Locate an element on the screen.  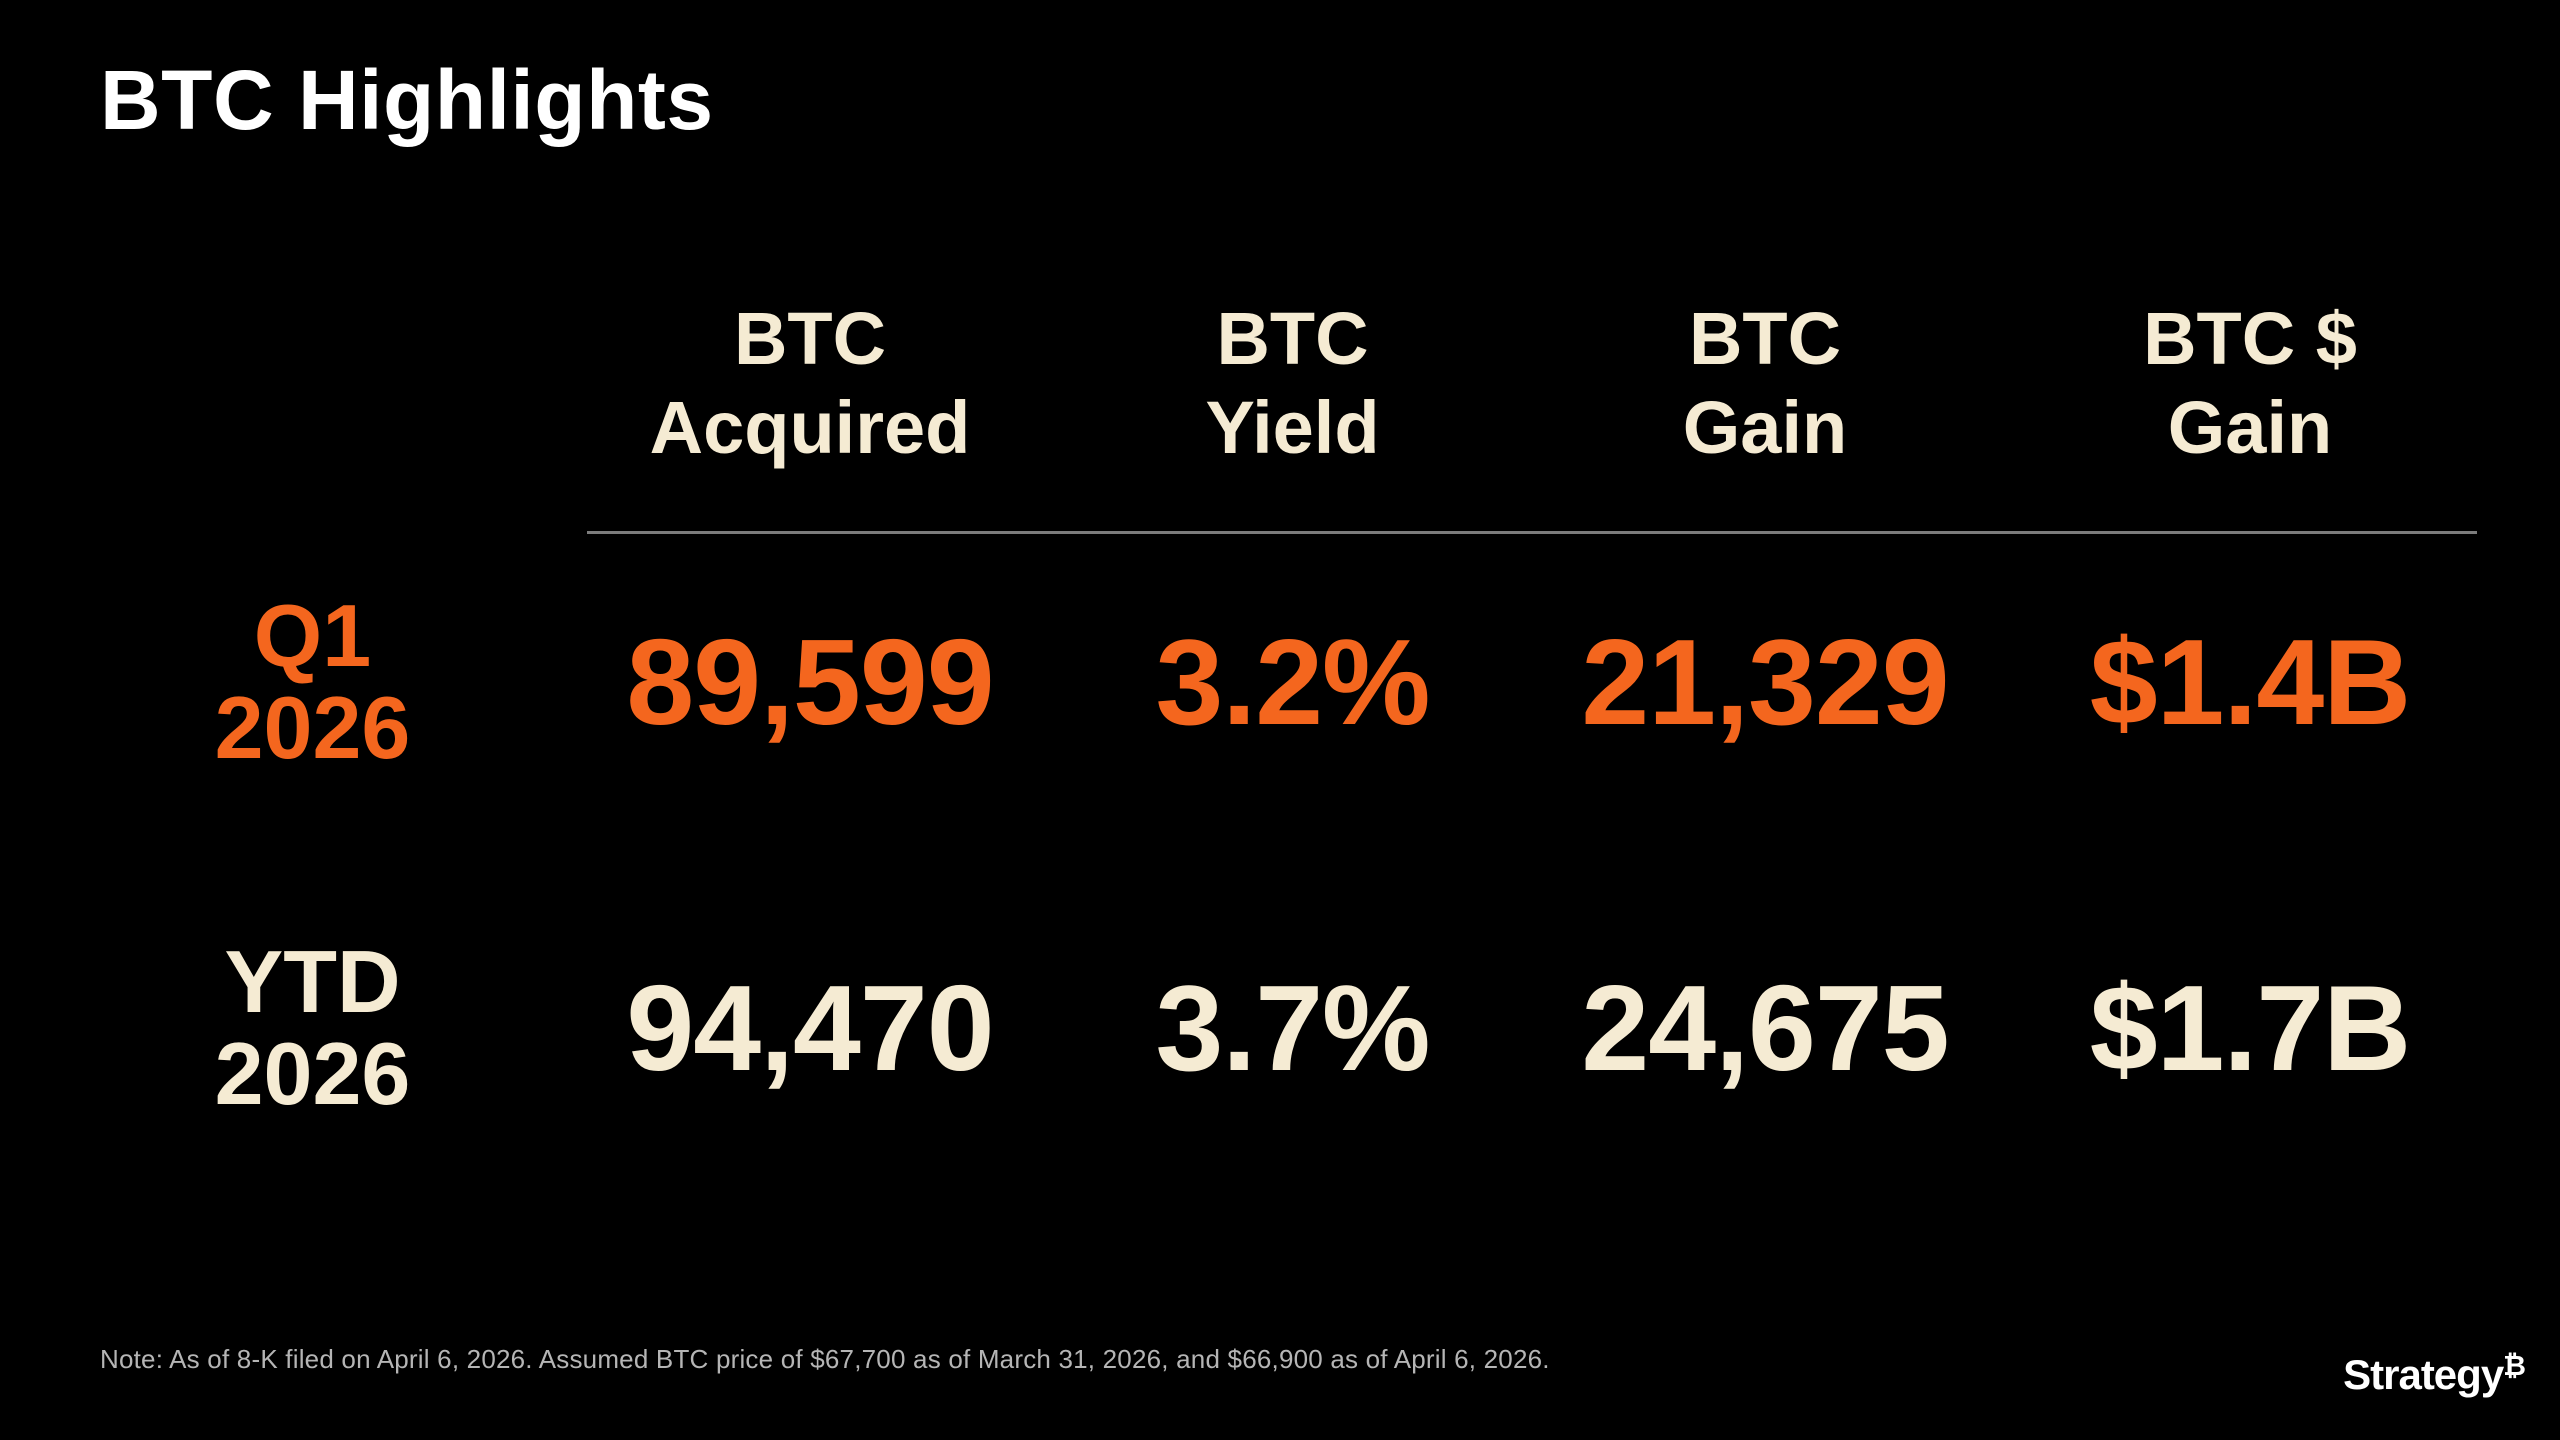
header-btc-gain-line1: BTC is located at coordinates (1765, 338).